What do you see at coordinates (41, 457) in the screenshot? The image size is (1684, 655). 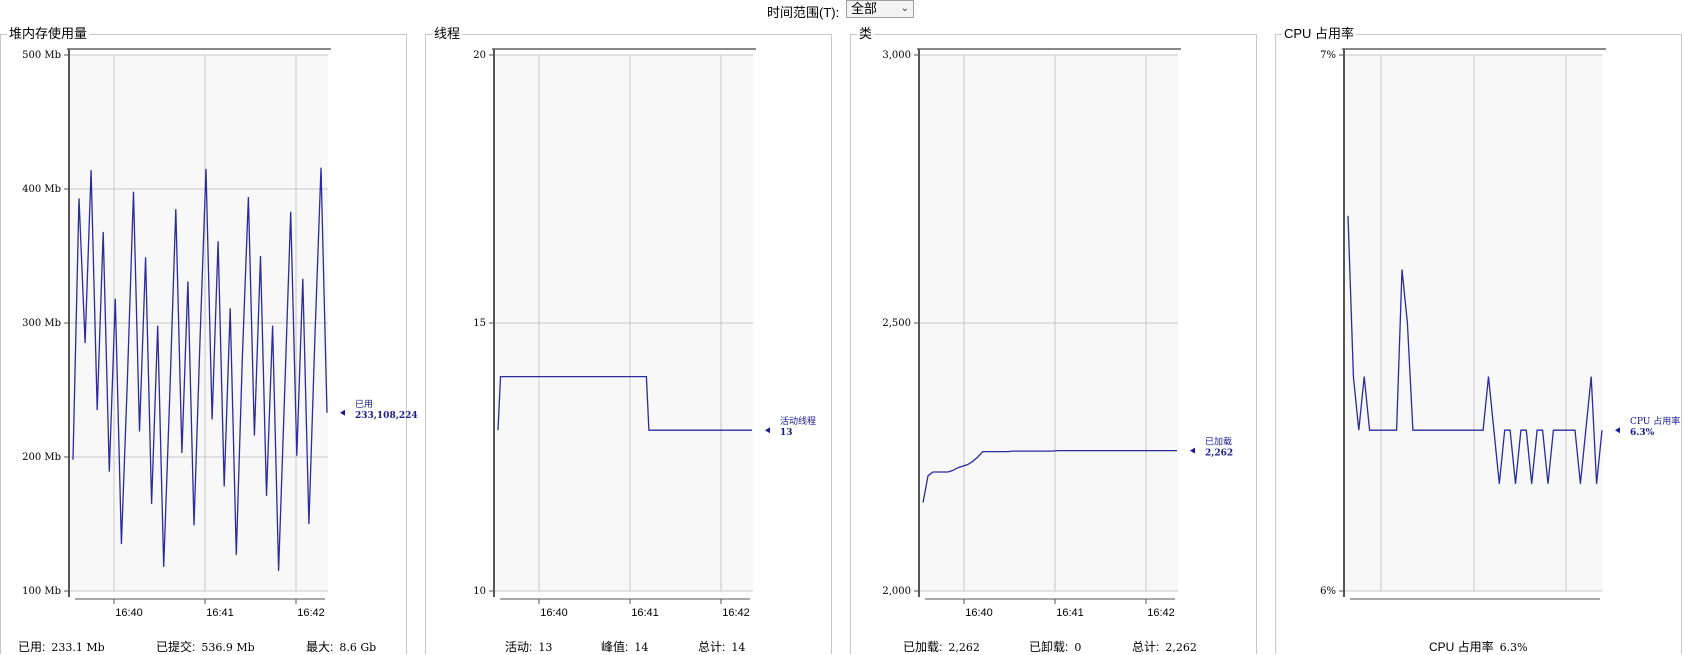 I see `y-tick-label: 200 Mb` at bounding box center [41, 457].